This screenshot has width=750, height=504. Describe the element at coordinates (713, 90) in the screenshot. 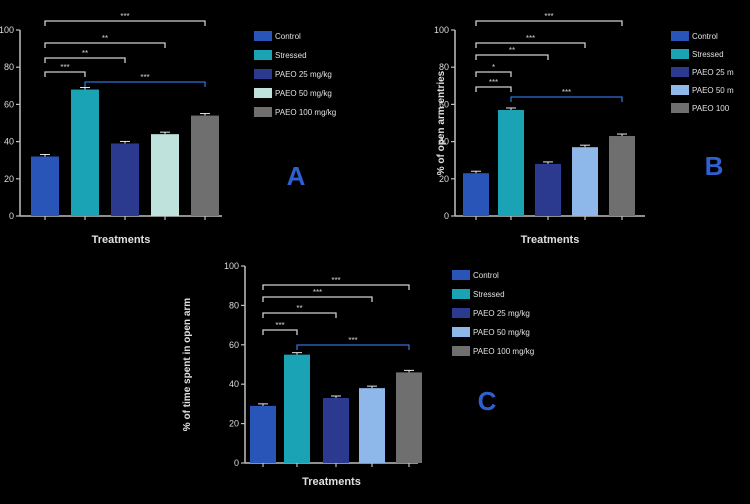

I see `legend-label: PAEO 50 m` at that location.